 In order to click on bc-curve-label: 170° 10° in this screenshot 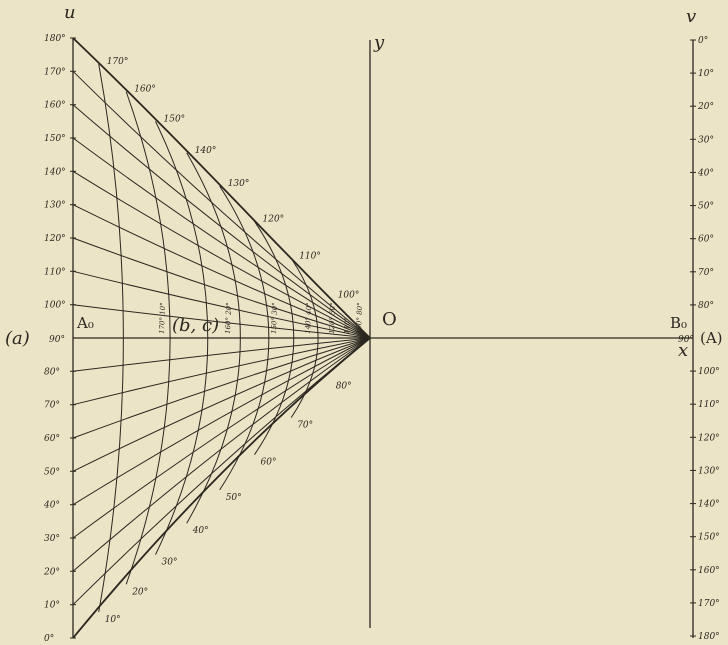, I will do `click(162, 318)`.